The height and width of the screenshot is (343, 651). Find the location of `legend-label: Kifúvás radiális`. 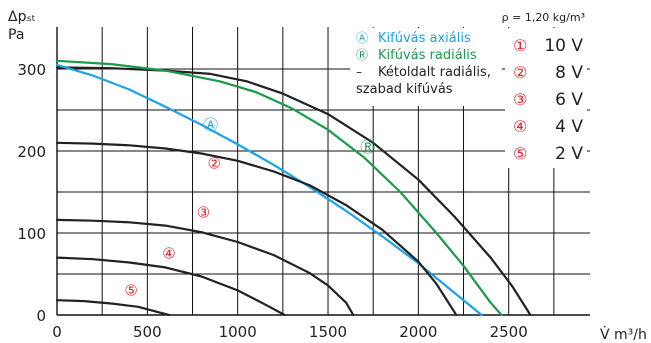

legend-label: Kifúvás radiális is located at coordinates (427, 55).